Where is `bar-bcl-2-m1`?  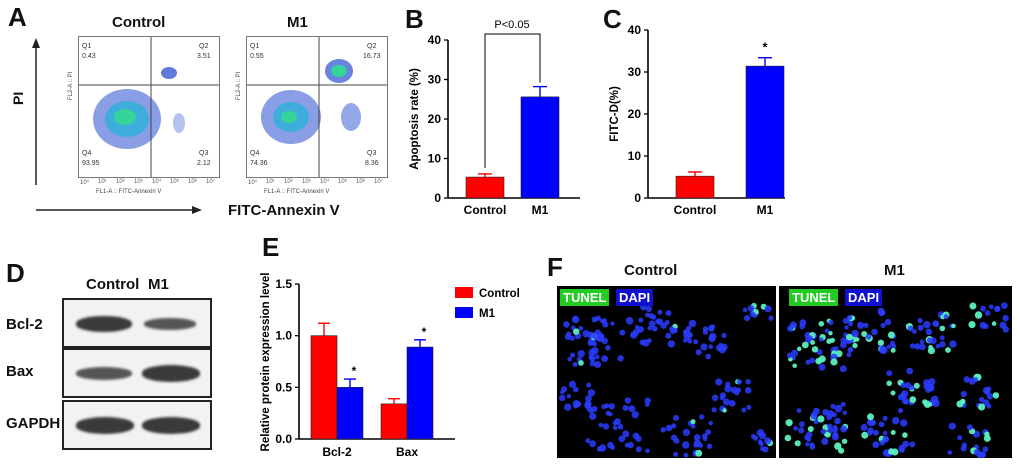 bar-bcl-2-m1 is located at coordinates (350, 413).